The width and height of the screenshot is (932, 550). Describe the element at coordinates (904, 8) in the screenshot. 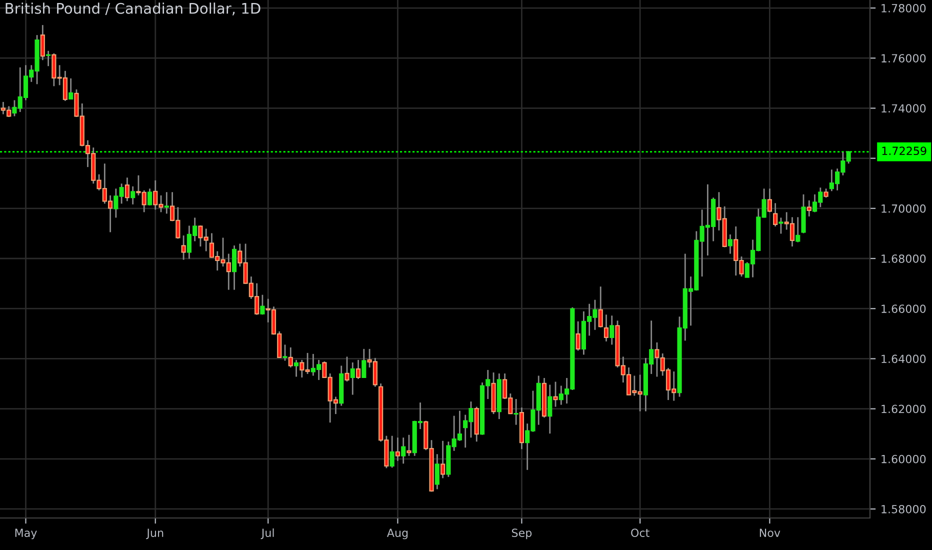

I see `y-tick-label: 1.78000` at that location.